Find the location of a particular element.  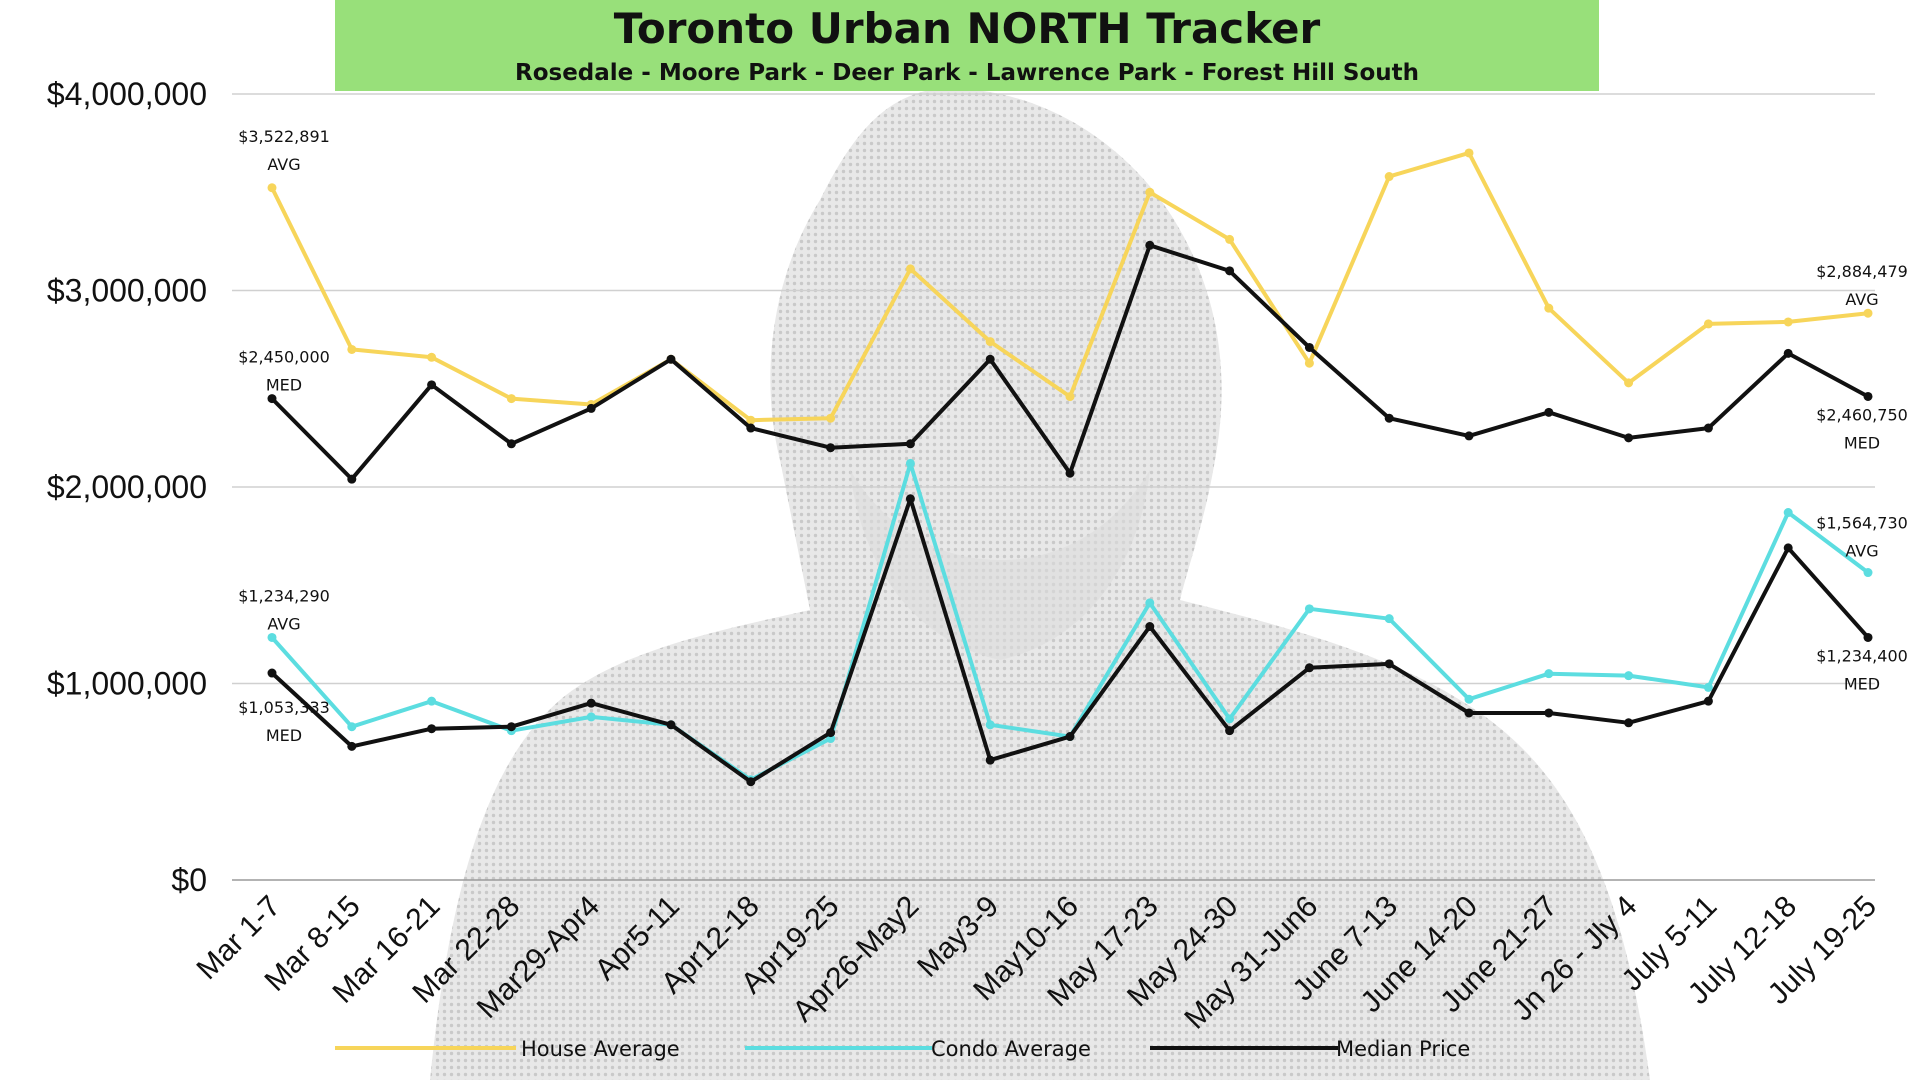

y-tick-label: $4,000,000 is located at coordinates (127, 94).